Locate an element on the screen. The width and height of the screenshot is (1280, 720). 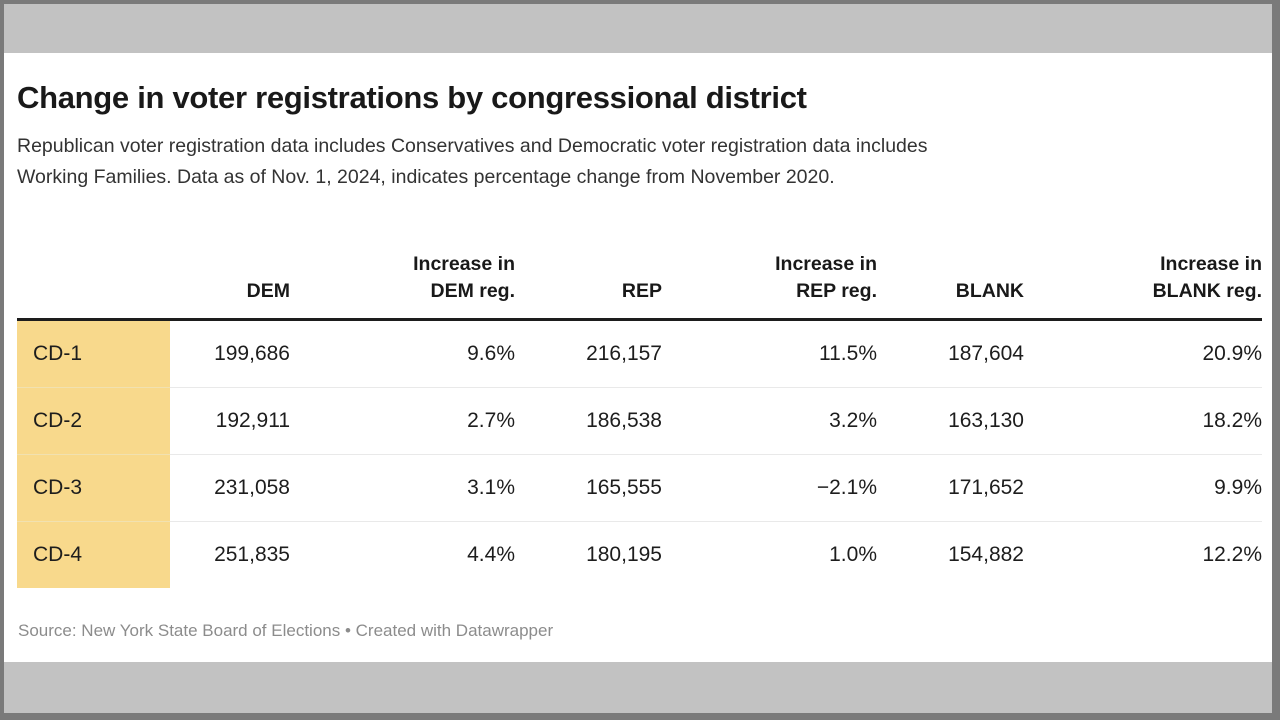
col-header-blank: BLANK is located at coordinates (950, 286).